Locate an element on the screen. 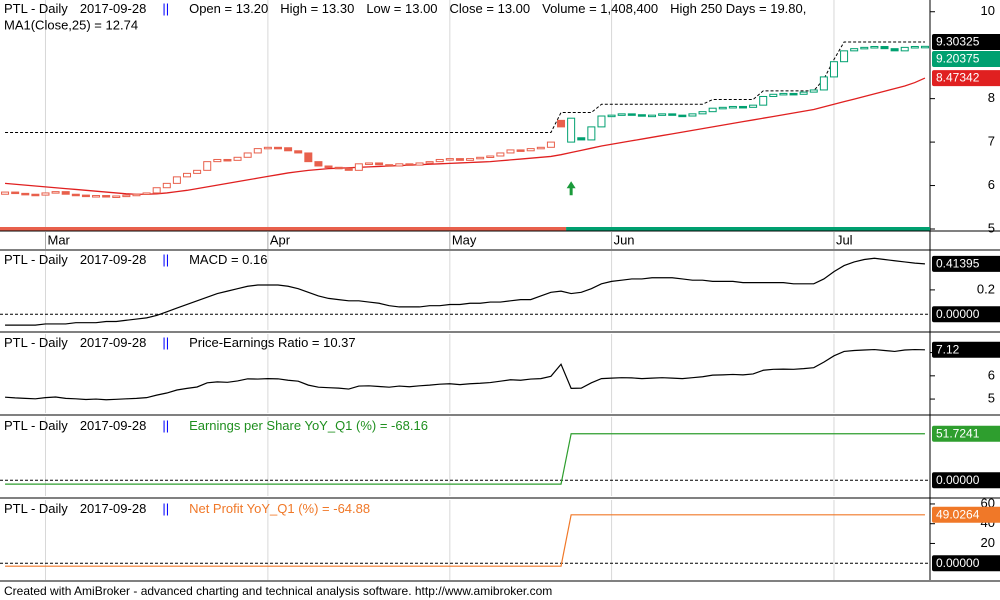 The width and height of the screenshot is (1000, 600). header-item: High 250 Days = 19.80, is located at coordinates (738, 8).